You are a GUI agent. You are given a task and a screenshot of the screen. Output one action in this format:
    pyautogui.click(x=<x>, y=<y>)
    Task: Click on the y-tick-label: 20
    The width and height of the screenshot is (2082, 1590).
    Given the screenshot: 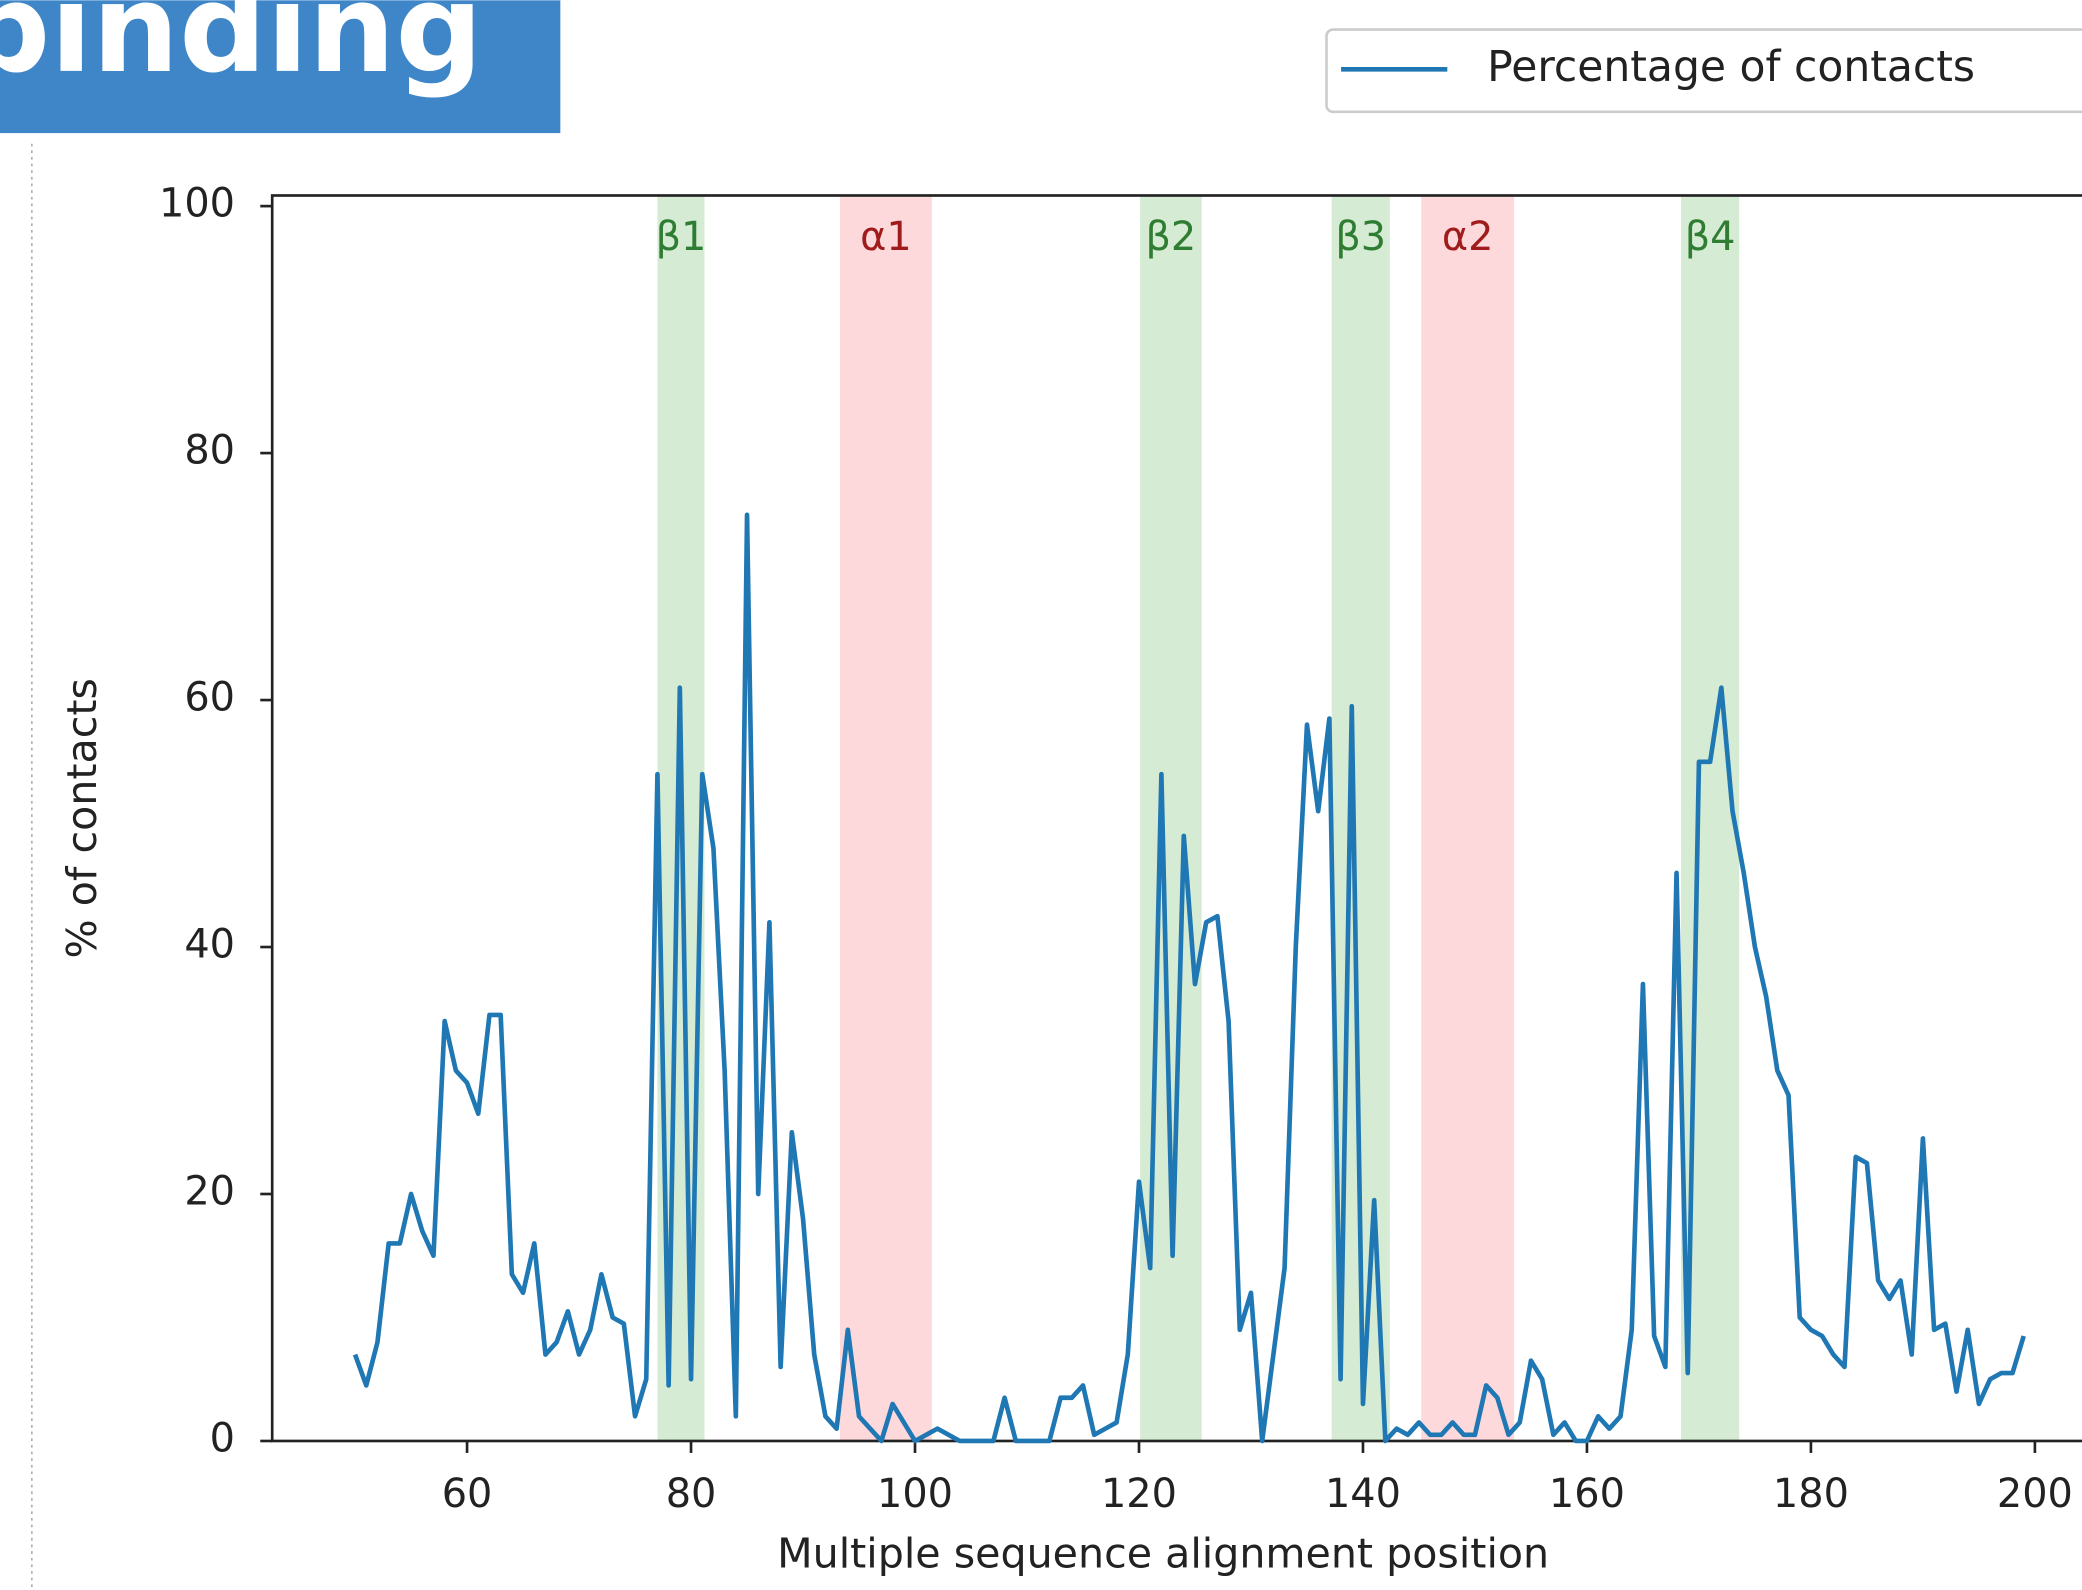 What is the action you would take?
    pyautogui.click(x=209, y=1192)
    